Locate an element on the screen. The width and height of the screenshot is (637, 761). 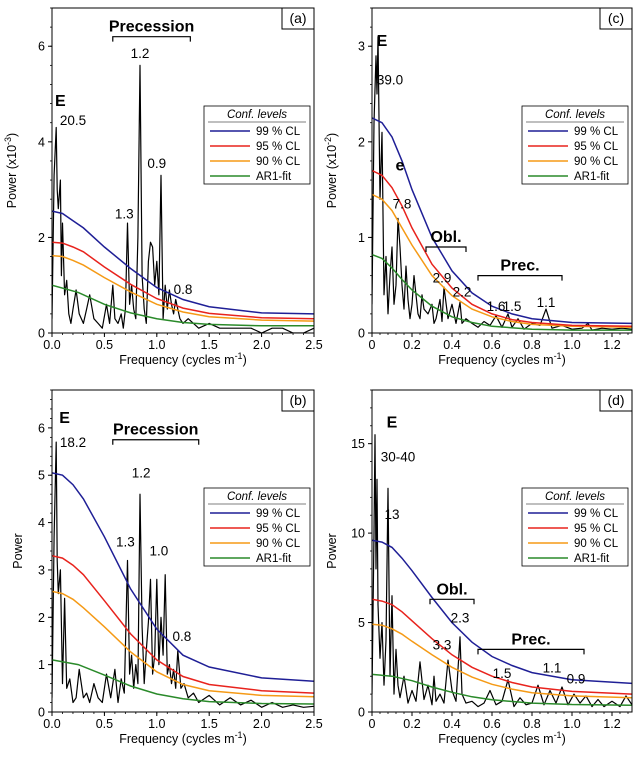
peak-value-label: 0.8 is located at coordinates (183, 289).